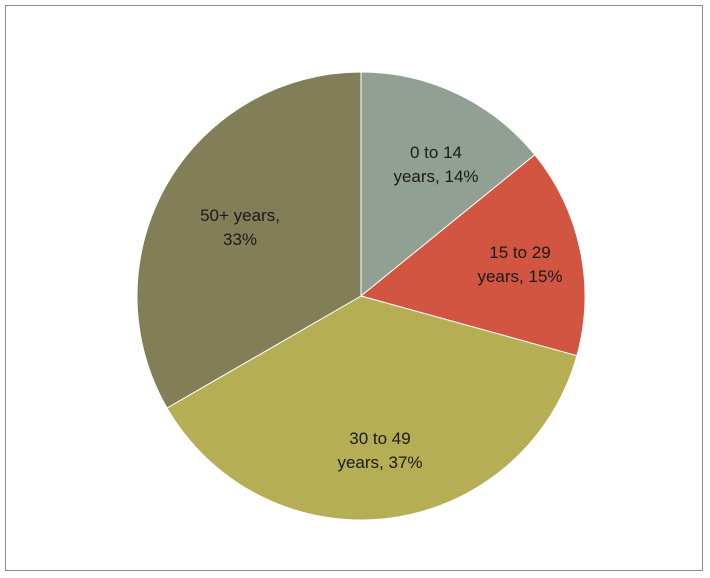 The height and width of the screenshot is (578, 710). What do you see at coordinates (240, 227) in the screenshot?
I see `slice-label-3: 50+ years, 33%` at bounding box center [240, 227].